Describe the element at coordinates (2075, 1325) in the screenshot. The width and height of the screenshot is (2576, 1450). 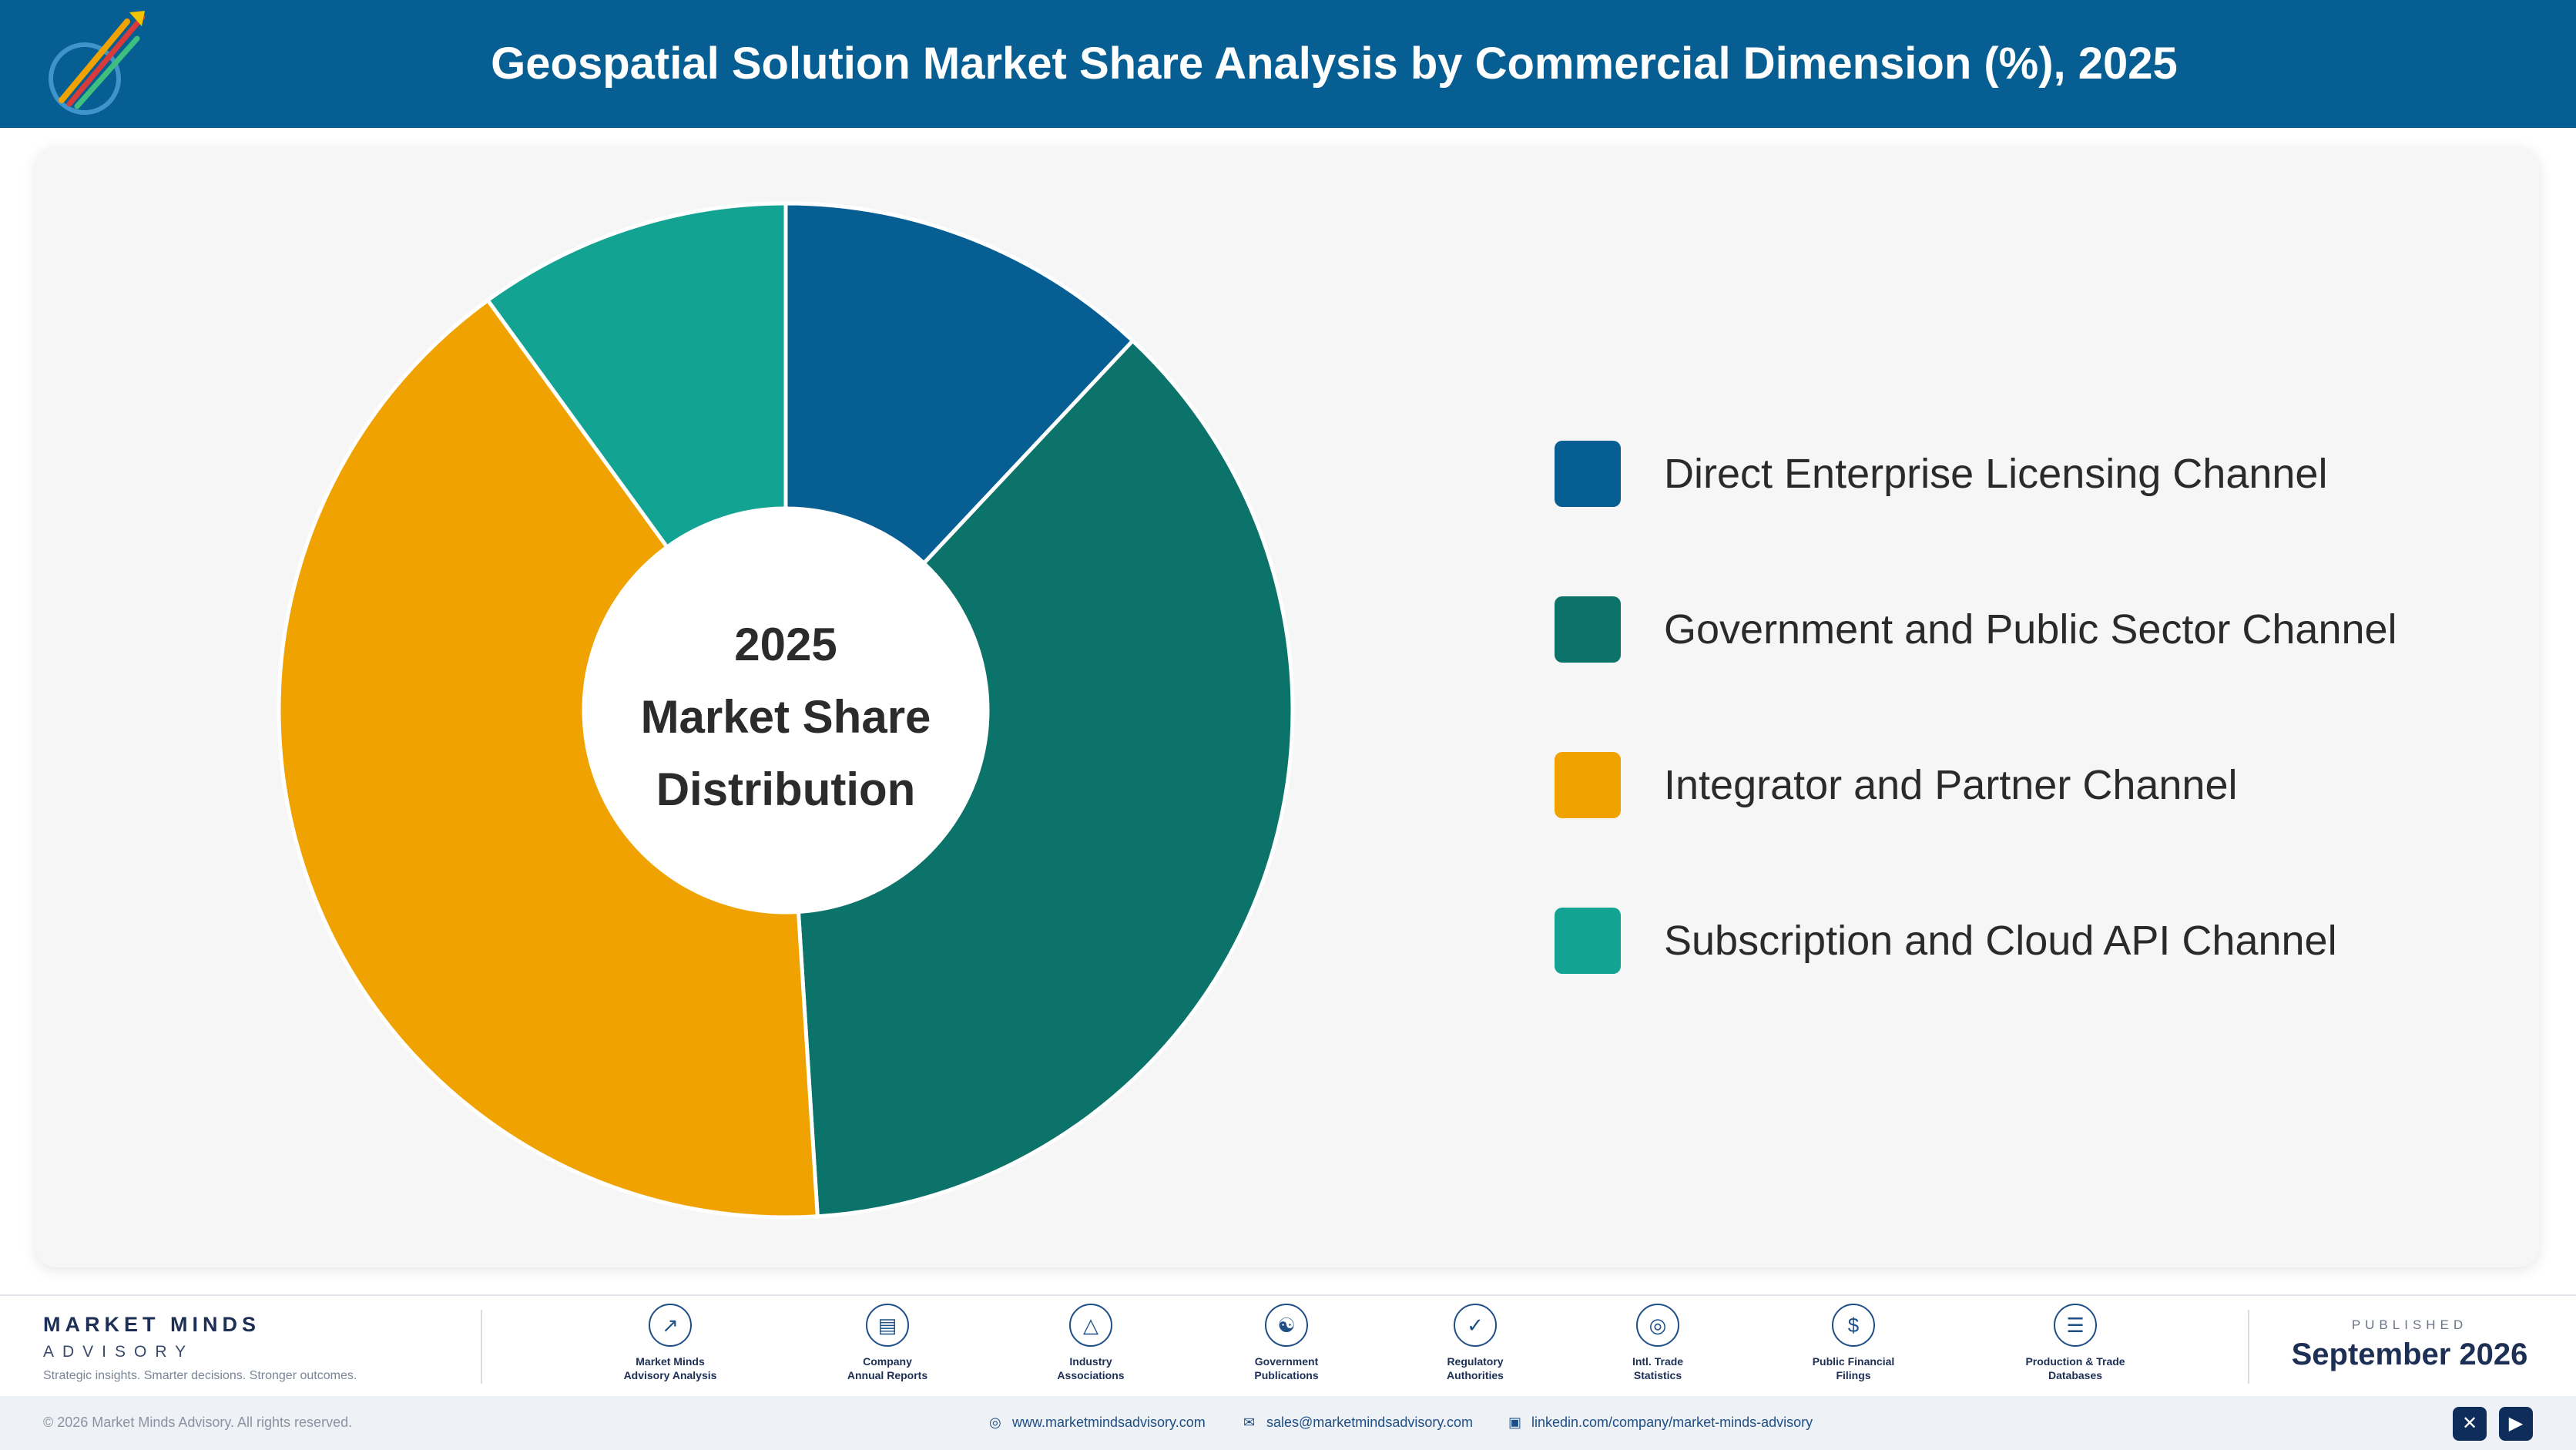
I see `database-icon: ☰` at that location.